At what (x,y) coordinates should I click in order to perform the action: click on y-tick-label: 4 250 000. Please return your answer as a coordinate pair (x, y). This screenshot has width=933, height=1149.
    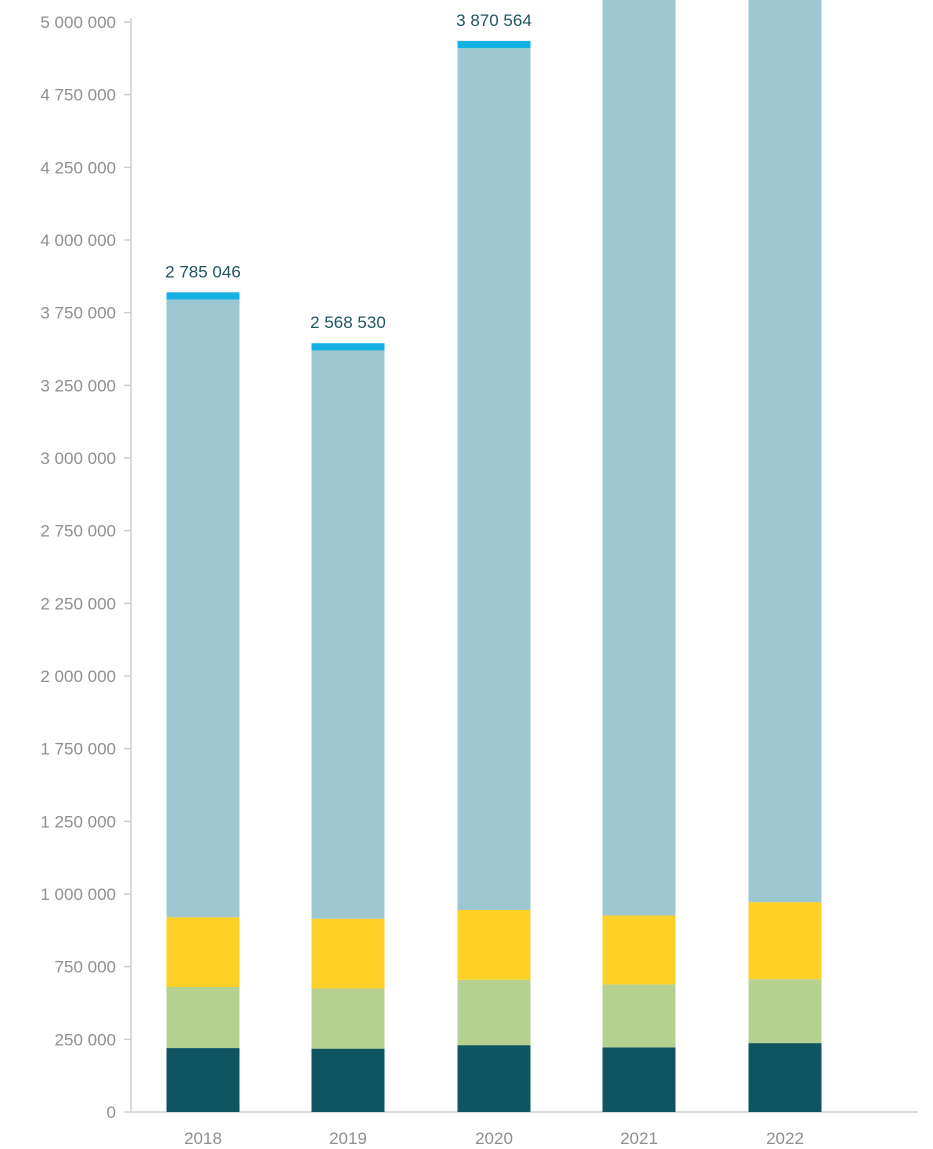
    Looking at the image, I should click on (78, 167).